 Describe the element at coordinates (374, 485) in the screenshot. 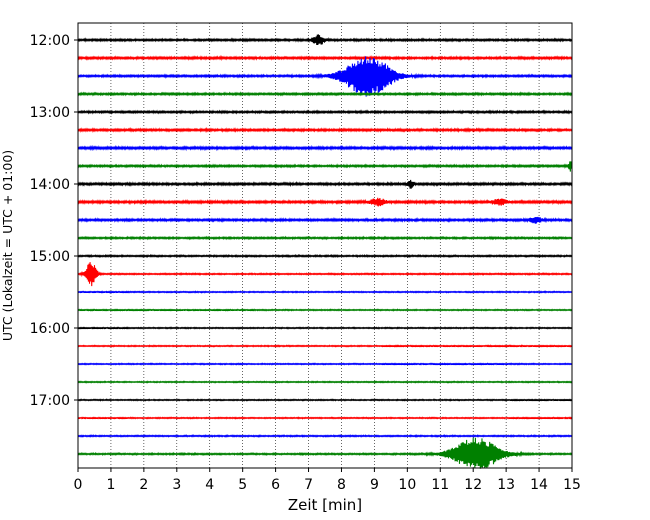

I see `x-tick-label: 9` at that location.